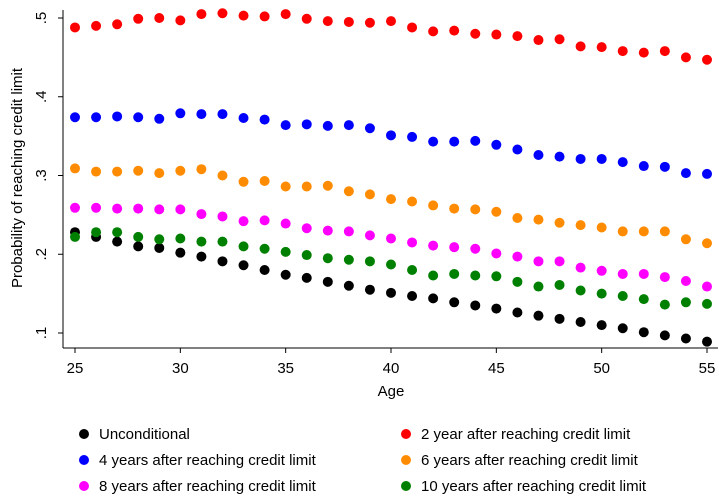 Image resolution: width=719 pixels, height=501 pixels. Describe the element at coordinates (208, 486) in the screenshot. I see `legend-label: 8 years after reaching credit limit` at that location.